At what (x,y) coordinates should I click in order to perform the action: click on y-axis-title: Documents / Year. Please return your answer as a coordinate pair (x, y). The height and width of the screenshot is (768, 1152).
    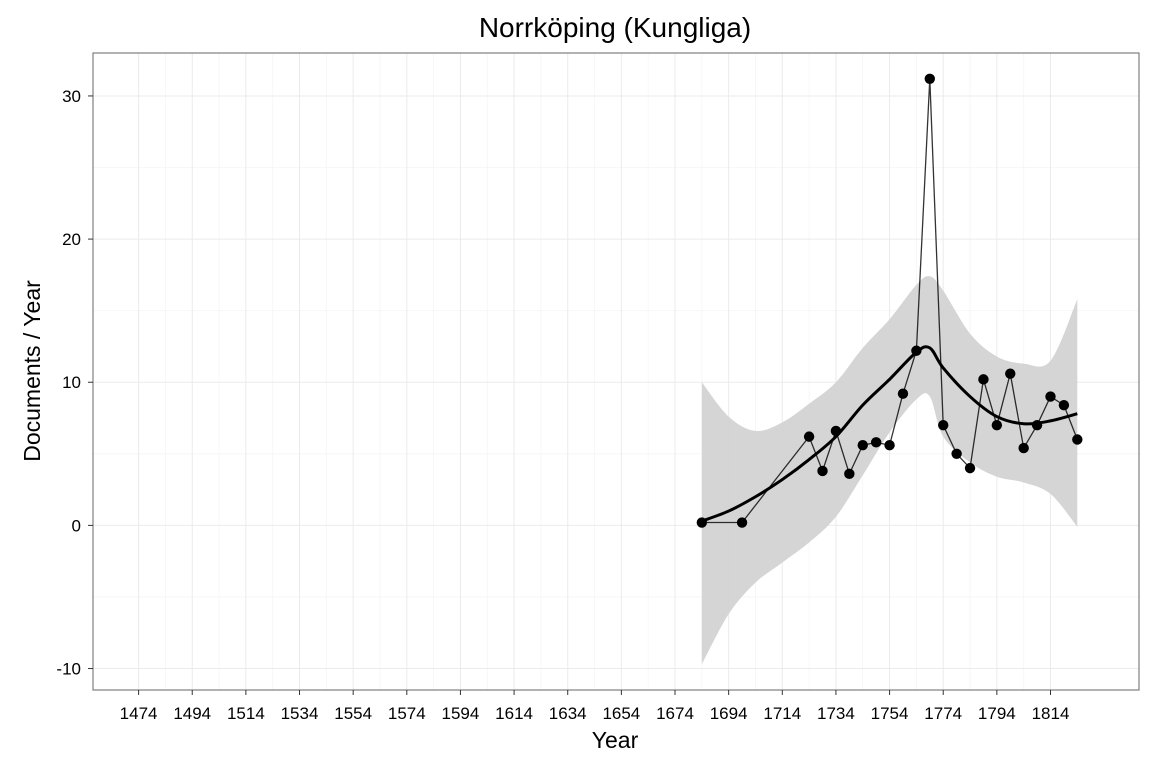
    Looking at the image, I should click on (32, 371).